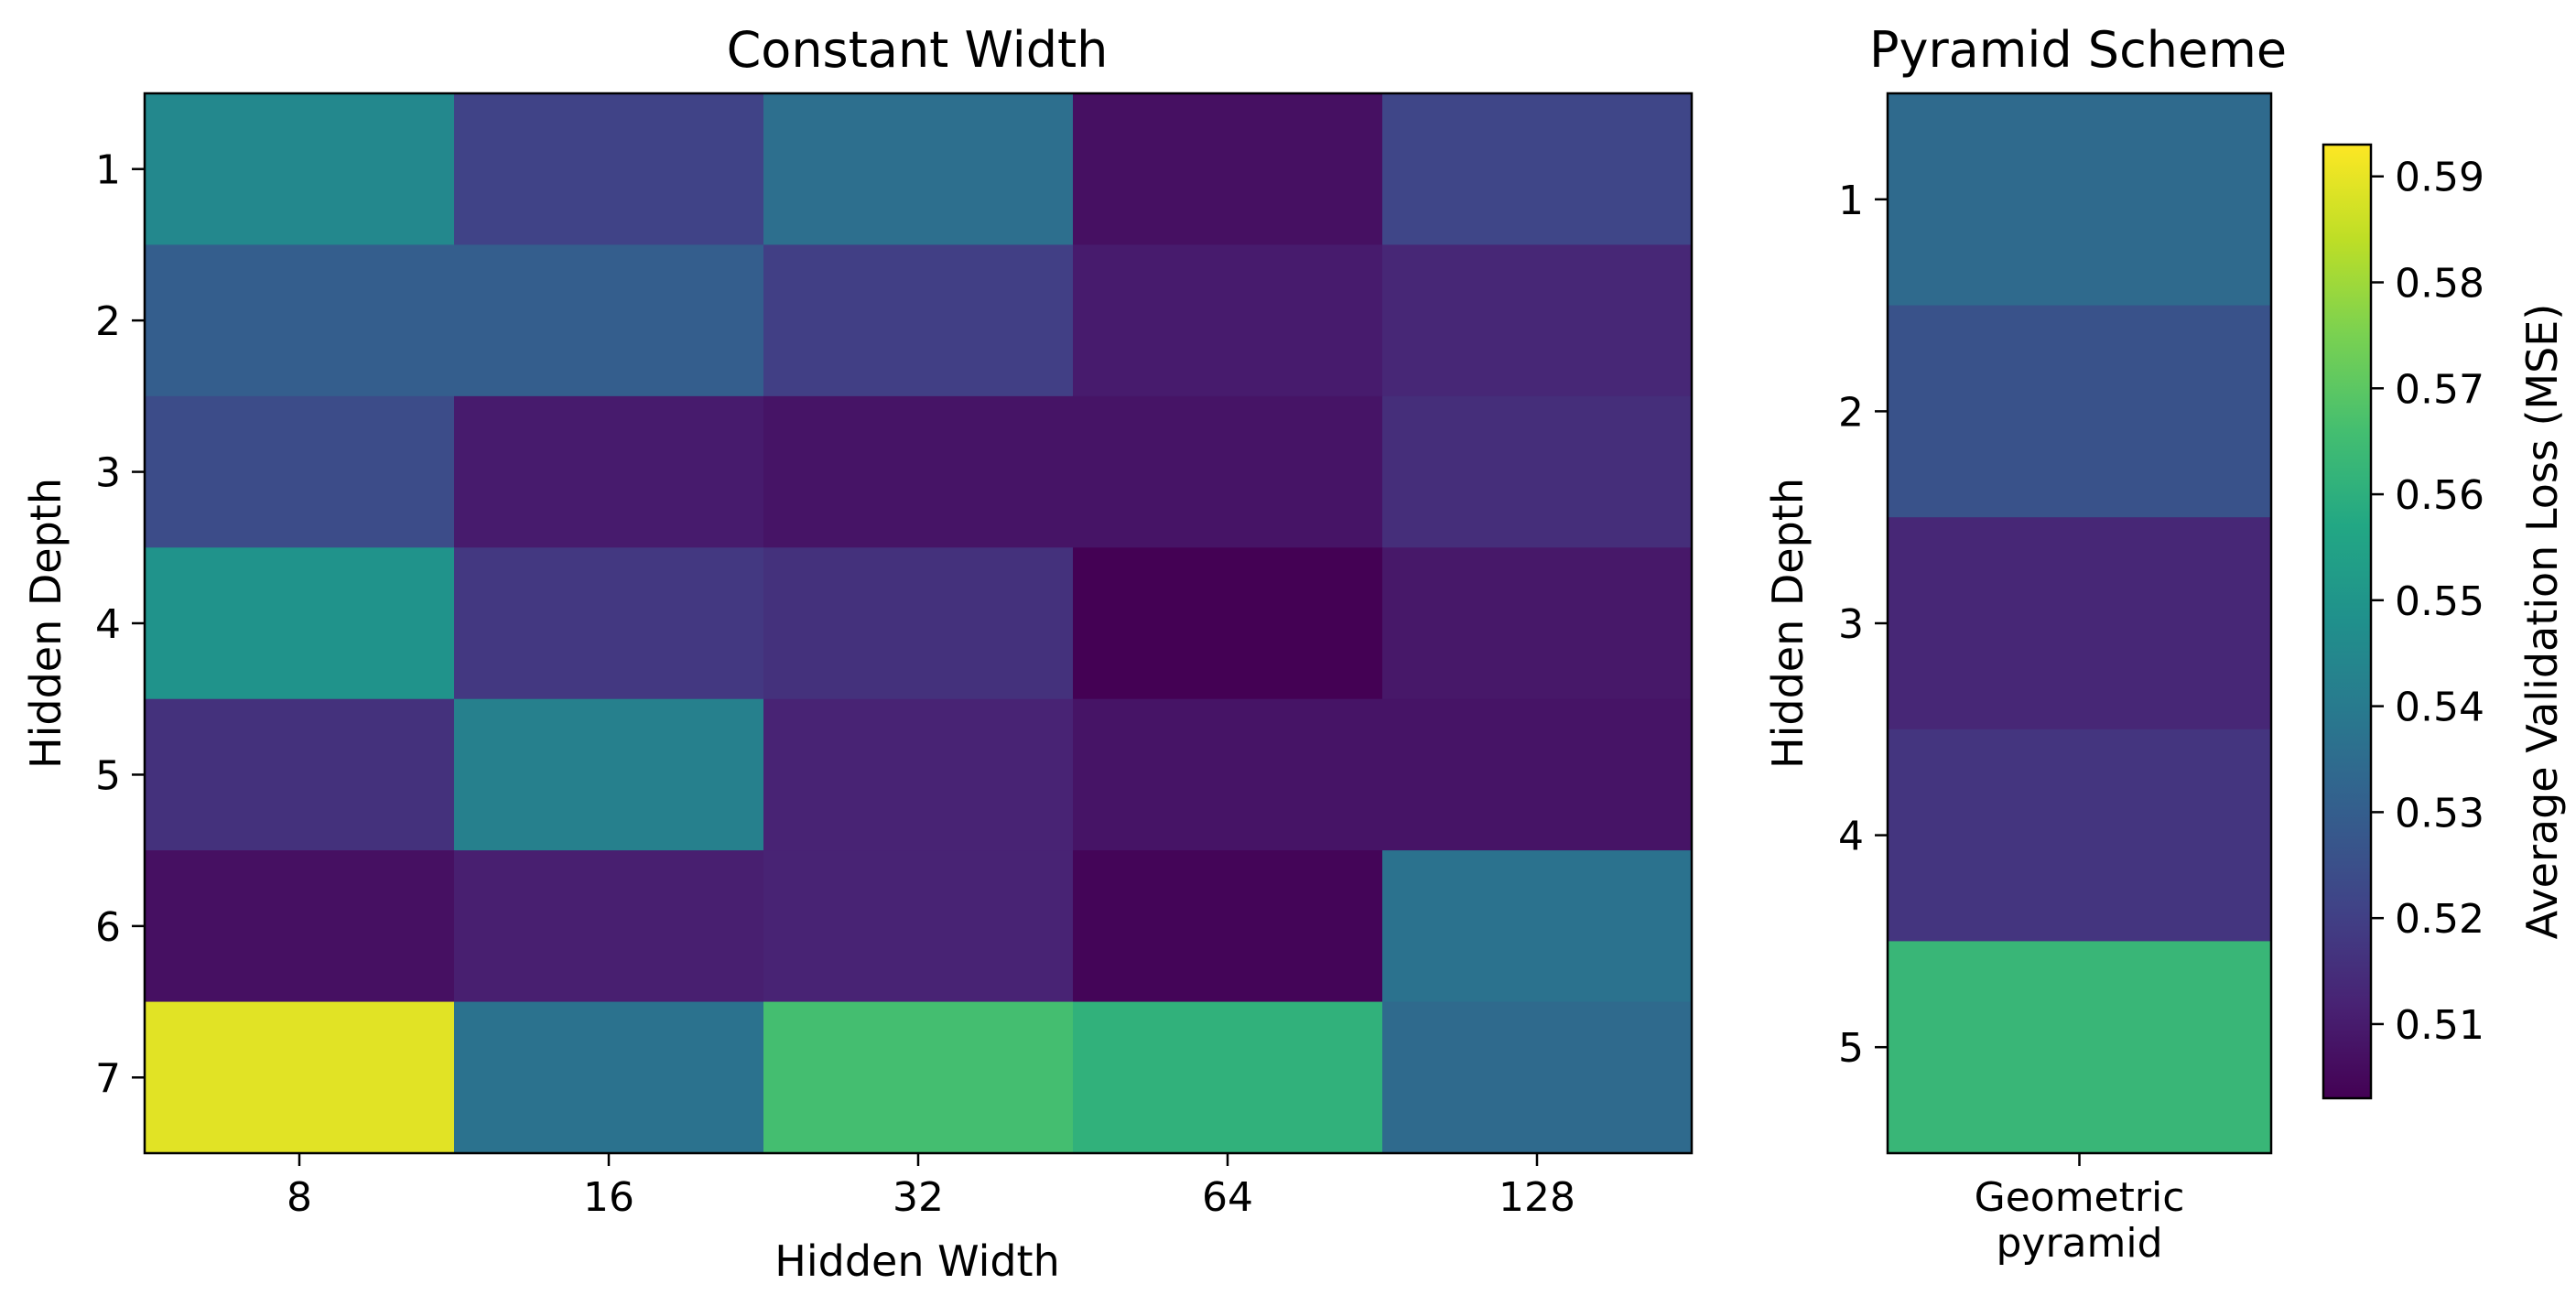 The image size is (2576, 1306). I want to click on x-tick-label: 32, so click(919, 1197).